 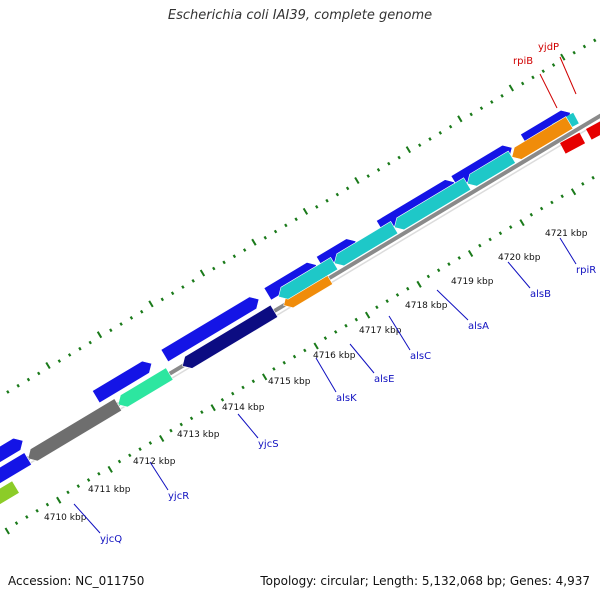 I want to click on leader-yjcQ, so click(x=87, y=518).